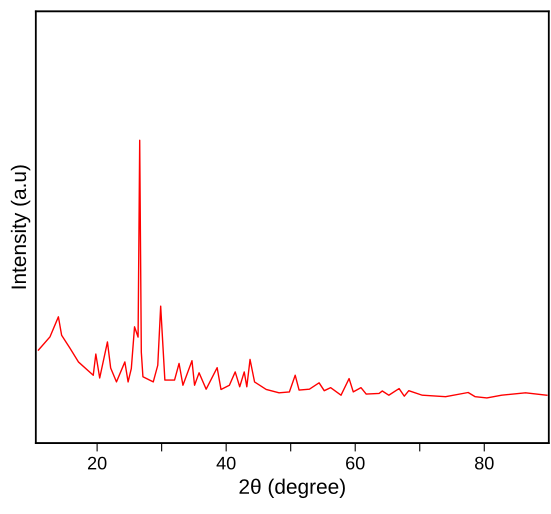 The height and width of the screenshot is (514, 551). I want to click on y-axis-title: Intensity (a.u), so click(20, 226).